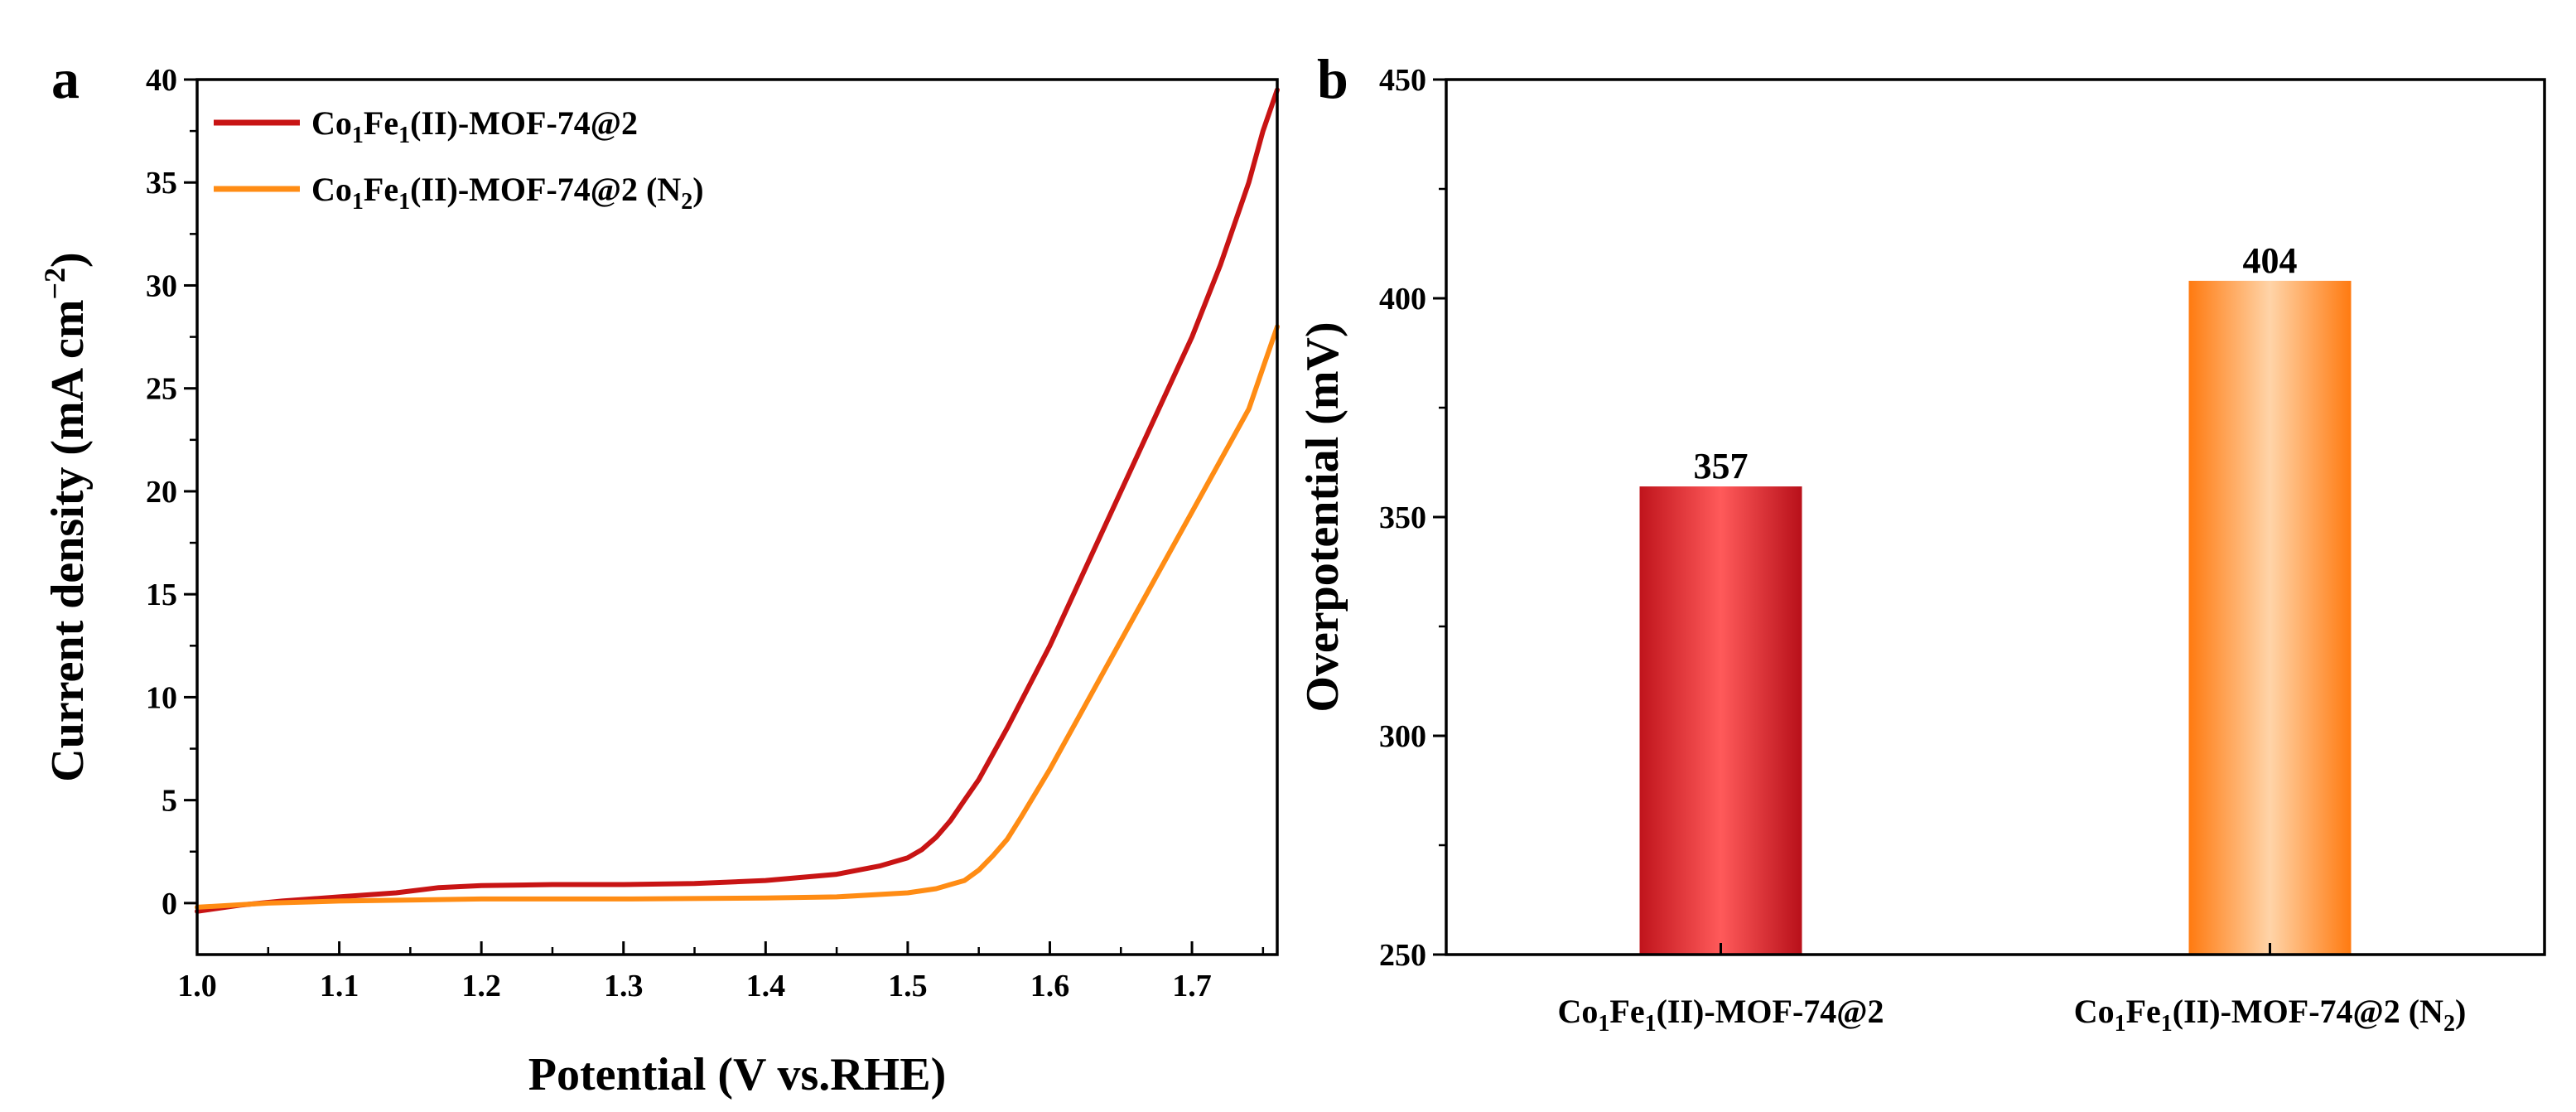  I want to click on legend-label-2: Co1Fe1(II)-MOF-74@2 (N2), so click(508, 193).